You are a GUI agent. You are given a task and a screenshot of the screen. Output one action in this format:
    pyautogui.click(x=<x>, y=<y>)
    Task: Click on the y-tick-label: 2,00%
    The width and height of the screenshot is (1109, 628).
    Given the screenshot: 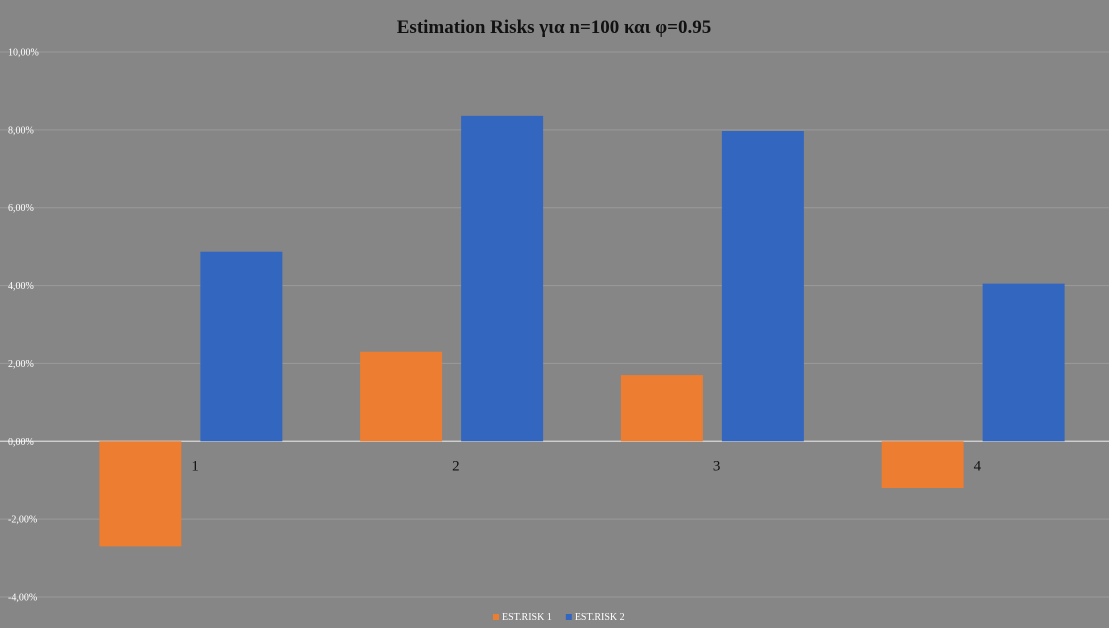 What is the action you would take?
    pyautogui.click(x=21, y=364)
    